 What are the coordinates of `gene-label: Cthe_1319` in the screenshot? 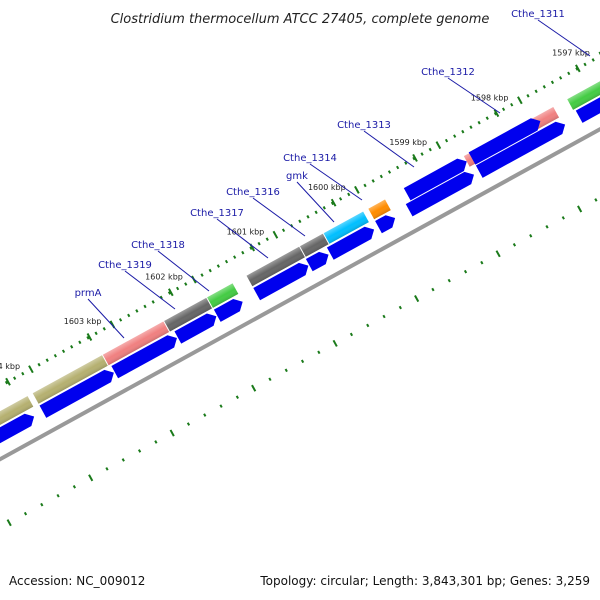 It's located at (137, 285).